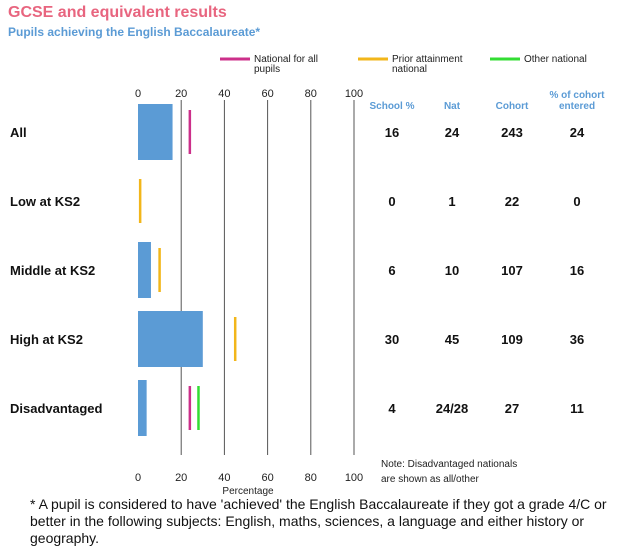 The image size is (623, 559). What do you see at coordinates (452, 408) in the screenshot?
I see `table-cell: 24/28` at bounding box center [452, 408].